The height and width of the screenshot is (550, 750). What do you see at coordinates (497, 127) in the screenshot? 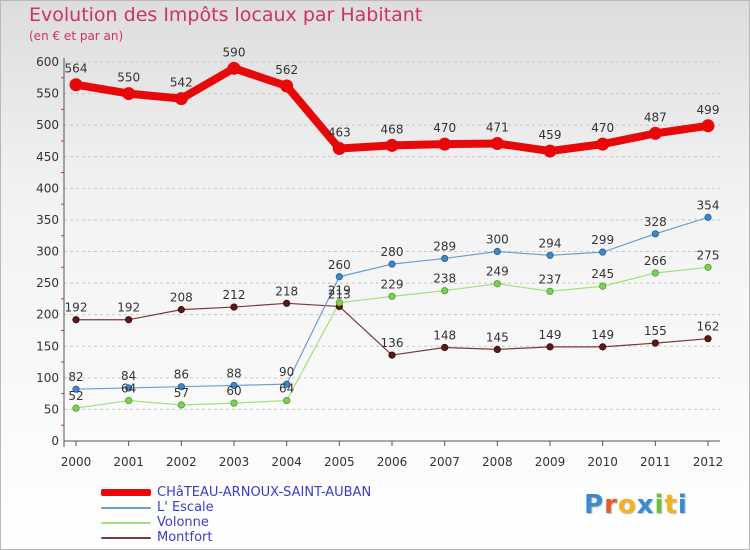
I see `data-label-0: 471` at bounding box center [497, 127].